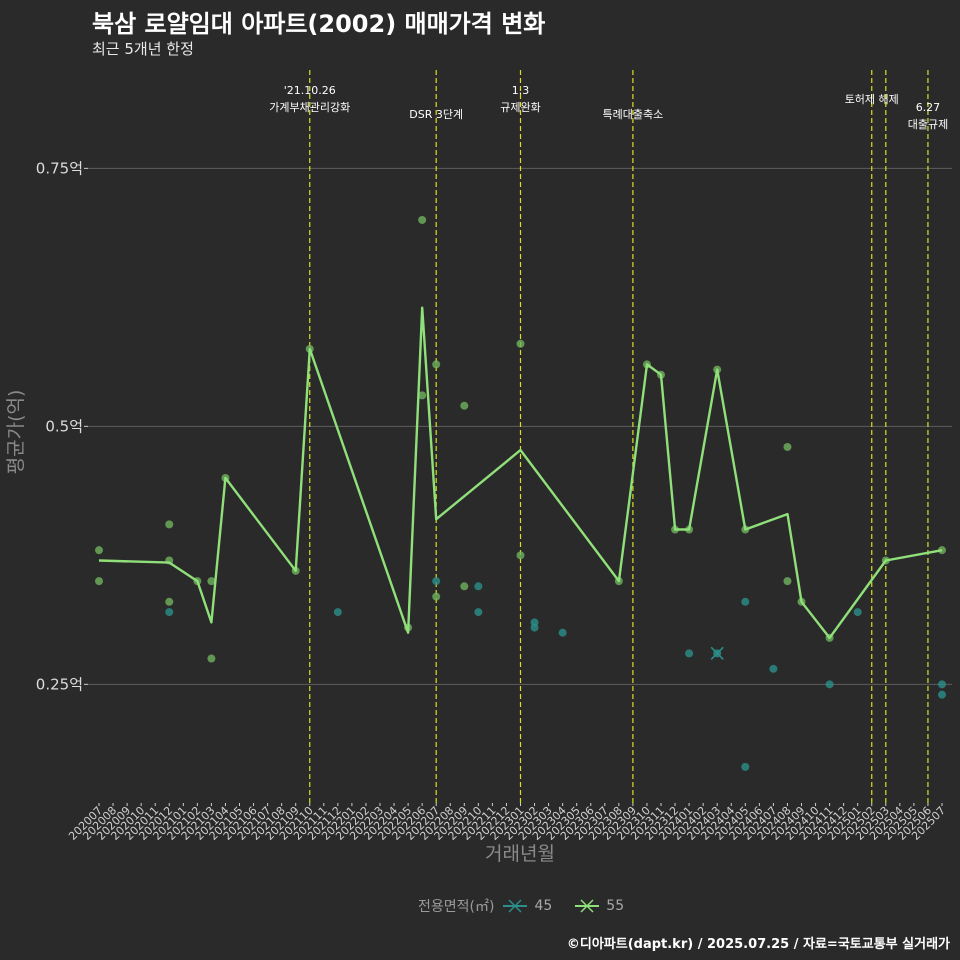 The width and height of the screenshot is (960, 960). Describe the element at coordinates (872, 99) in the screenshot. I see `event-label: 토허제 해제` at that location.